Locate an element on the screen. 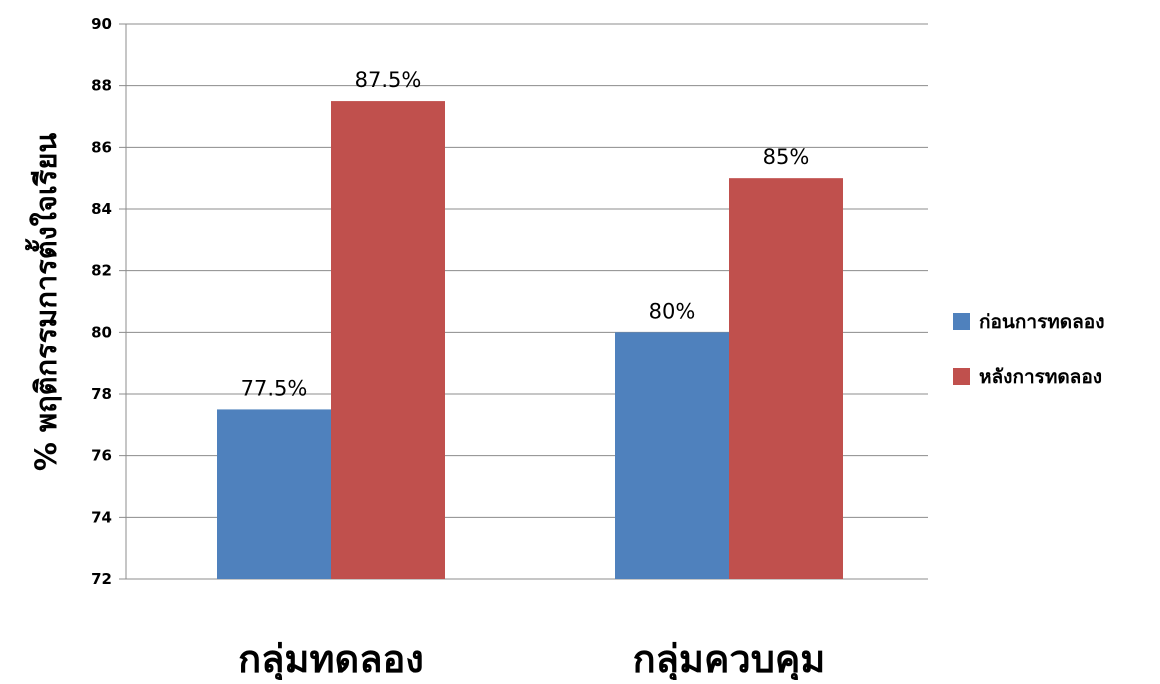  category-labels: กลุ่มทดลอง กลุ่มควบคุม is located at coordinates (532, 660).